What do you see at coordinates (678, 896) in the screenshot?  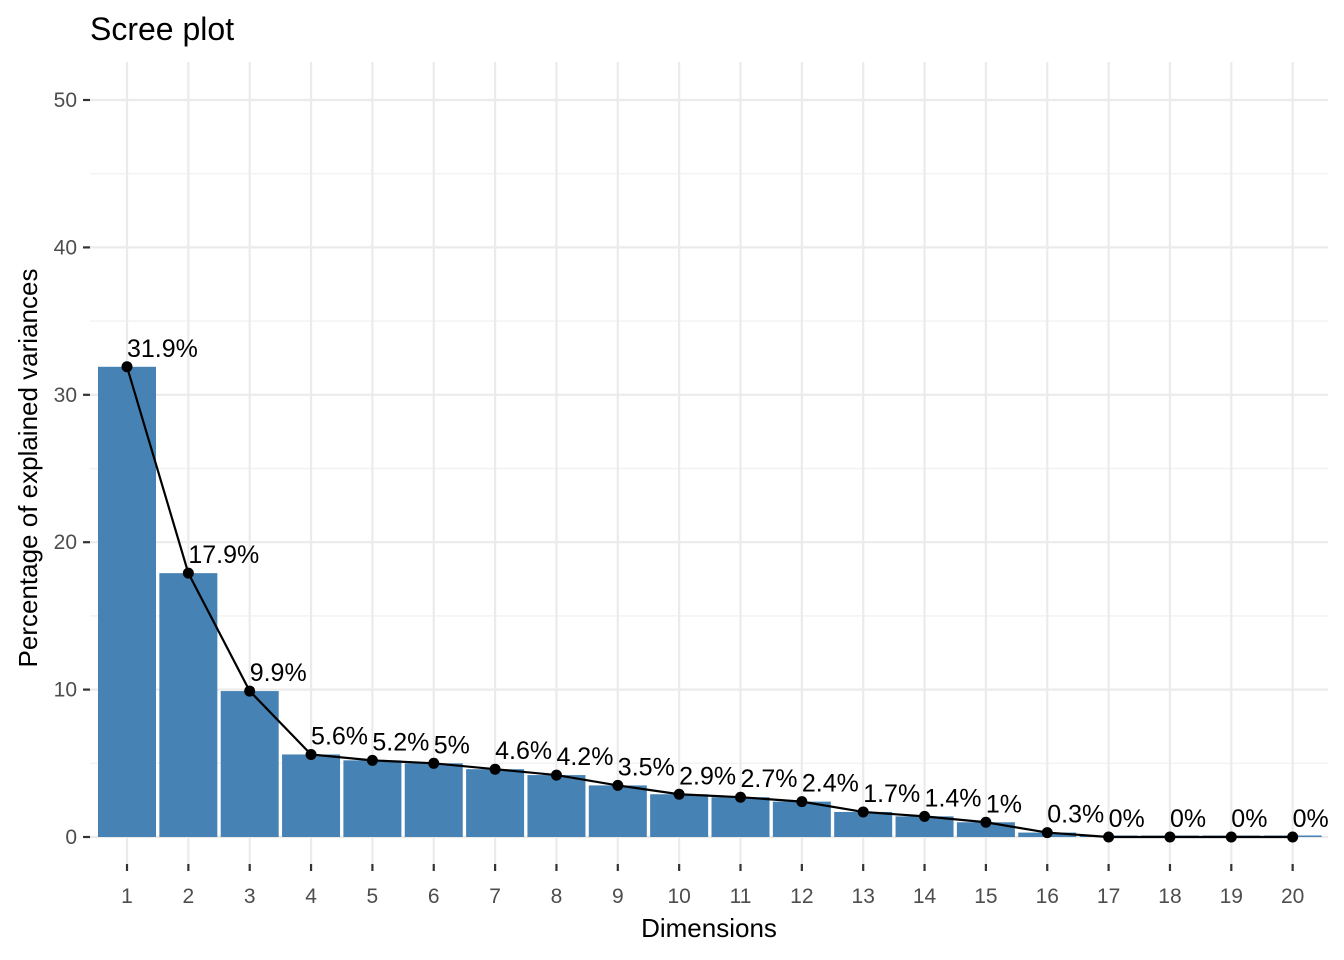 I see `x-tick-label: 10` at bounding box center [678, 896].